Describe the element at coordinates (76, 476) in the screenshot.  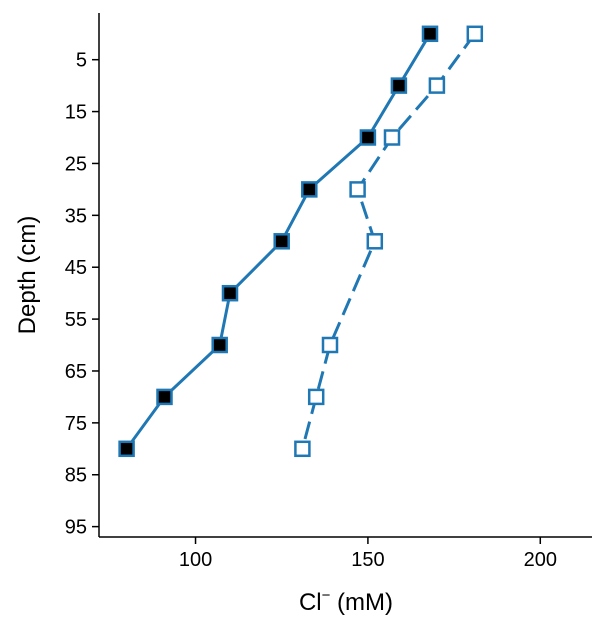
I see `y-tick-label: 85` at that location.